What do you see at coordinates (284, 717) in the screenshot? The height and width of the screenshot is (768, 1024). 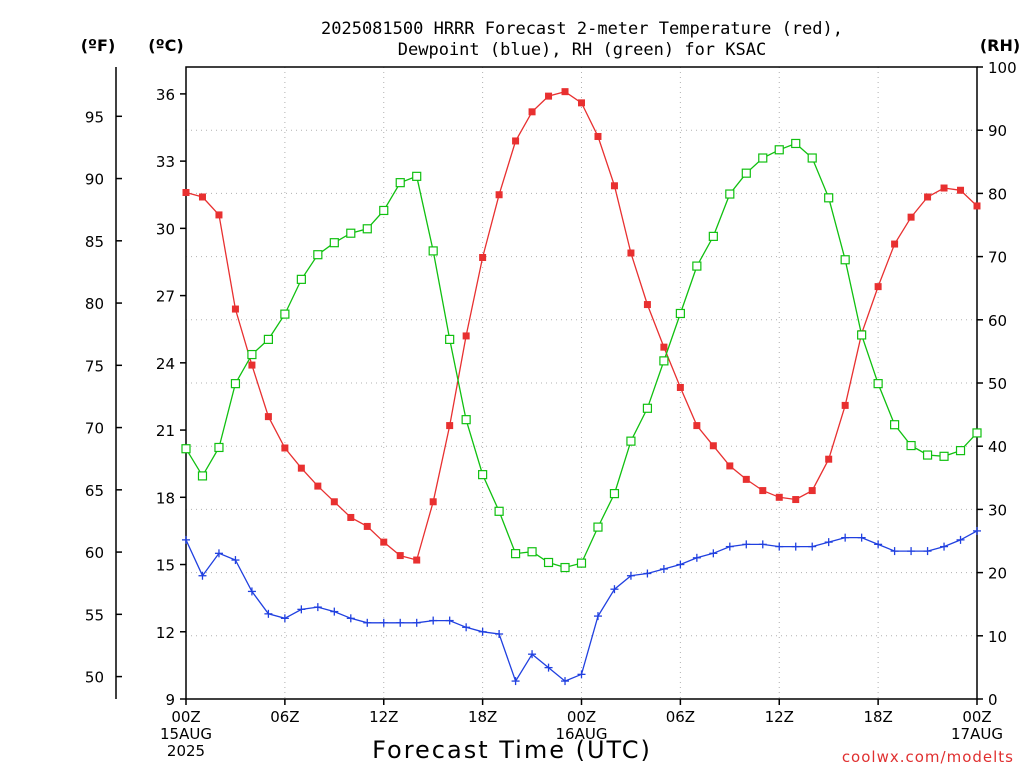 I see `x-tick-label: 06Z` at bounding box center [284, 717].